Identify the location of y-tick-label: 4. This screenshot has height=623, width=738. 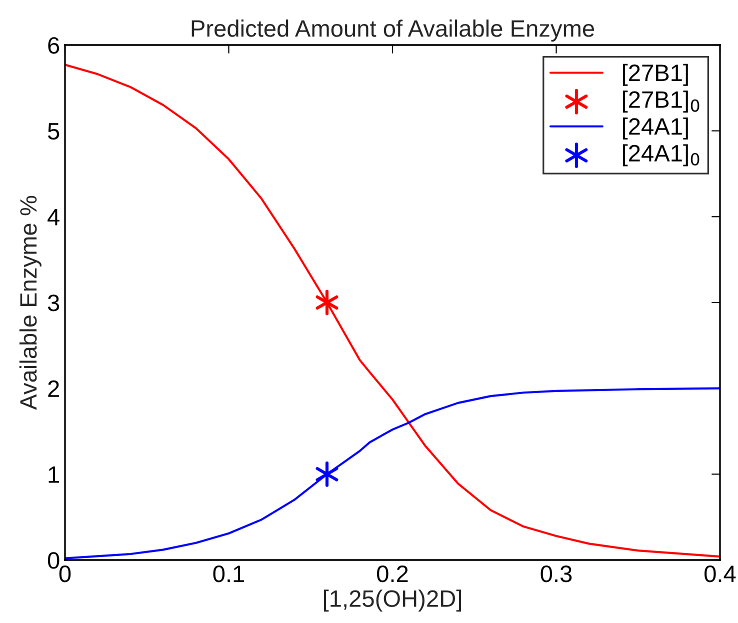
(54, 217).